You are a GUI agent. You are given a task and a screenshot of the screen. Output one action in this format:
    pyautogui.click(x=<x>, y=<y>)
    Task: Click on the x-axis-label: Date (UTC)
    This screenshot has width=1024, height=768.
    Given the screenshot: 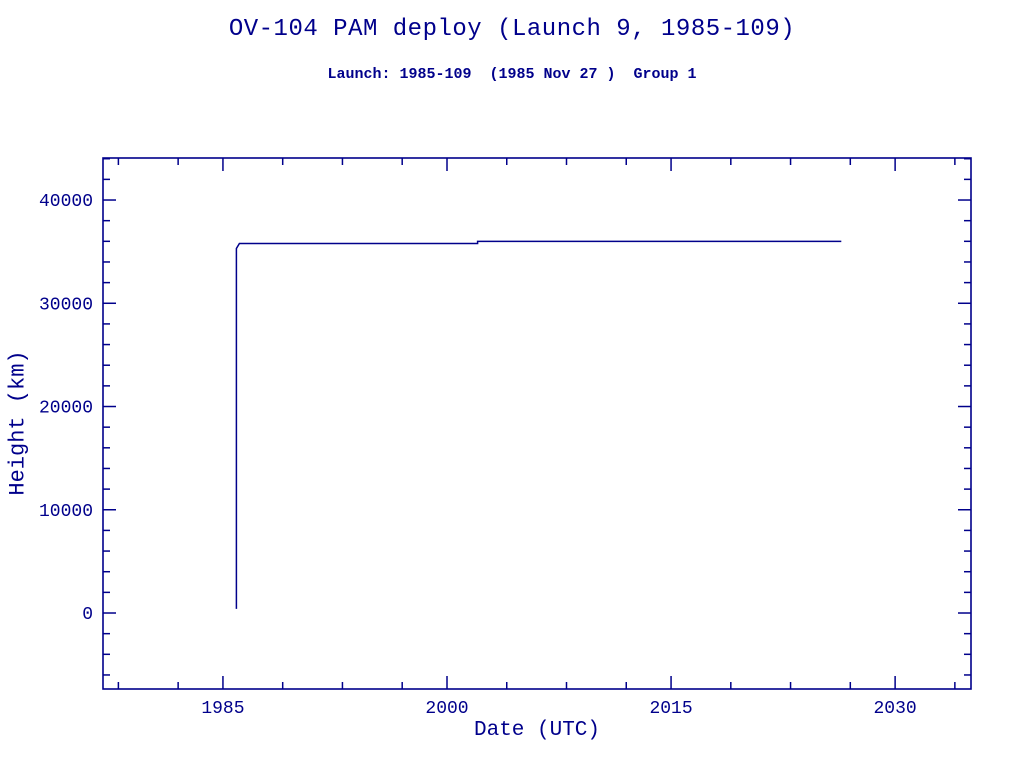 What is the action you would take?
    pyautogui.click(x=537, y=730)
    